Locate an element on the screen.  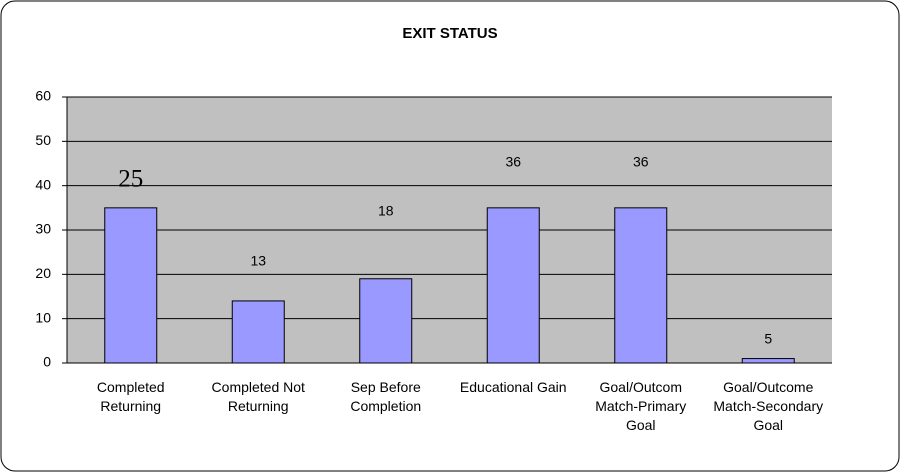
x-tick-label: Completed Returning is located at coordinates (130, 396).